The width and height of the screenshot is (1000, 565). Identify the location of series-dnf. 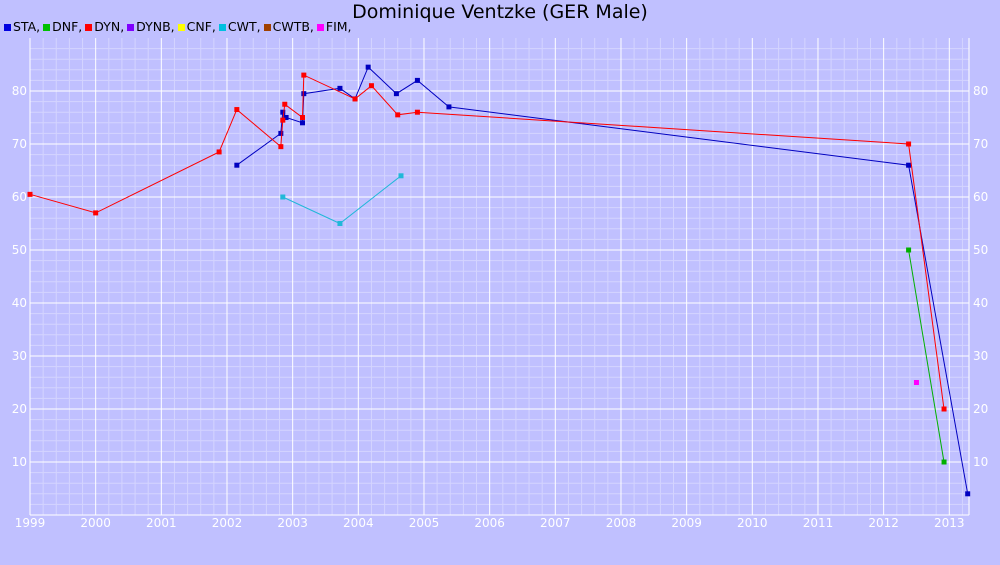
(926, 356).